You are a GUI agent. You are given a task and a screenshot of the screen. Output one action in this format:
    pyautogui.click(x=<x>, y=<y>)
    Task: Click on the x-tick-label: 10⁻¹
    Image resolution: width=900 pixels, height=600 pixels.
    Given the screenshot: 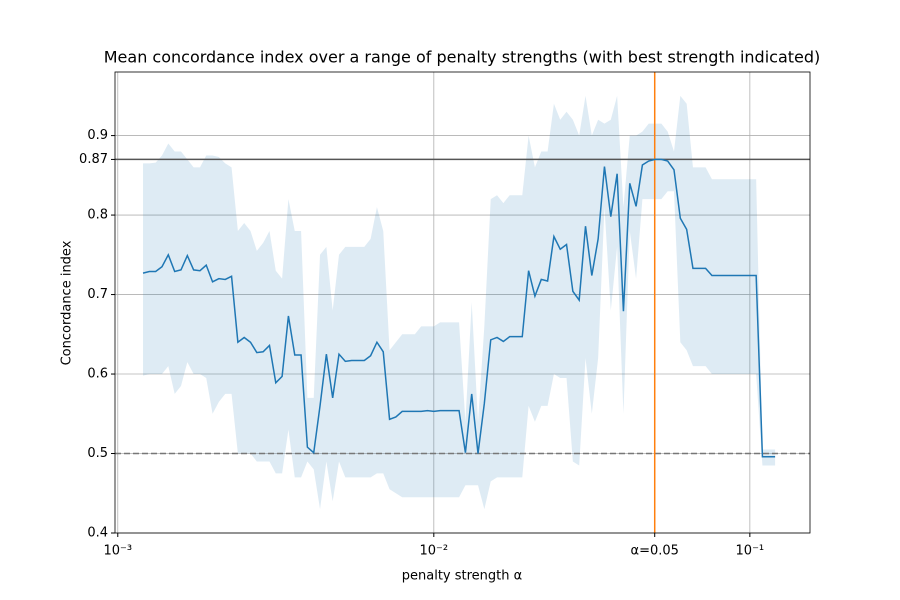 What is the action you would take?
    pyautogui.click(x=750, y=551)
    